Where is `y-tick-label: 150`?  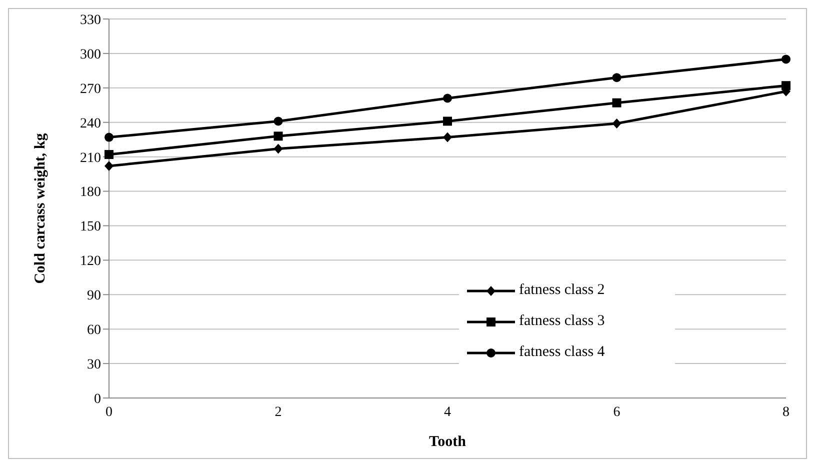
y-tick-label: 150 is located at coordinates (90, 227).